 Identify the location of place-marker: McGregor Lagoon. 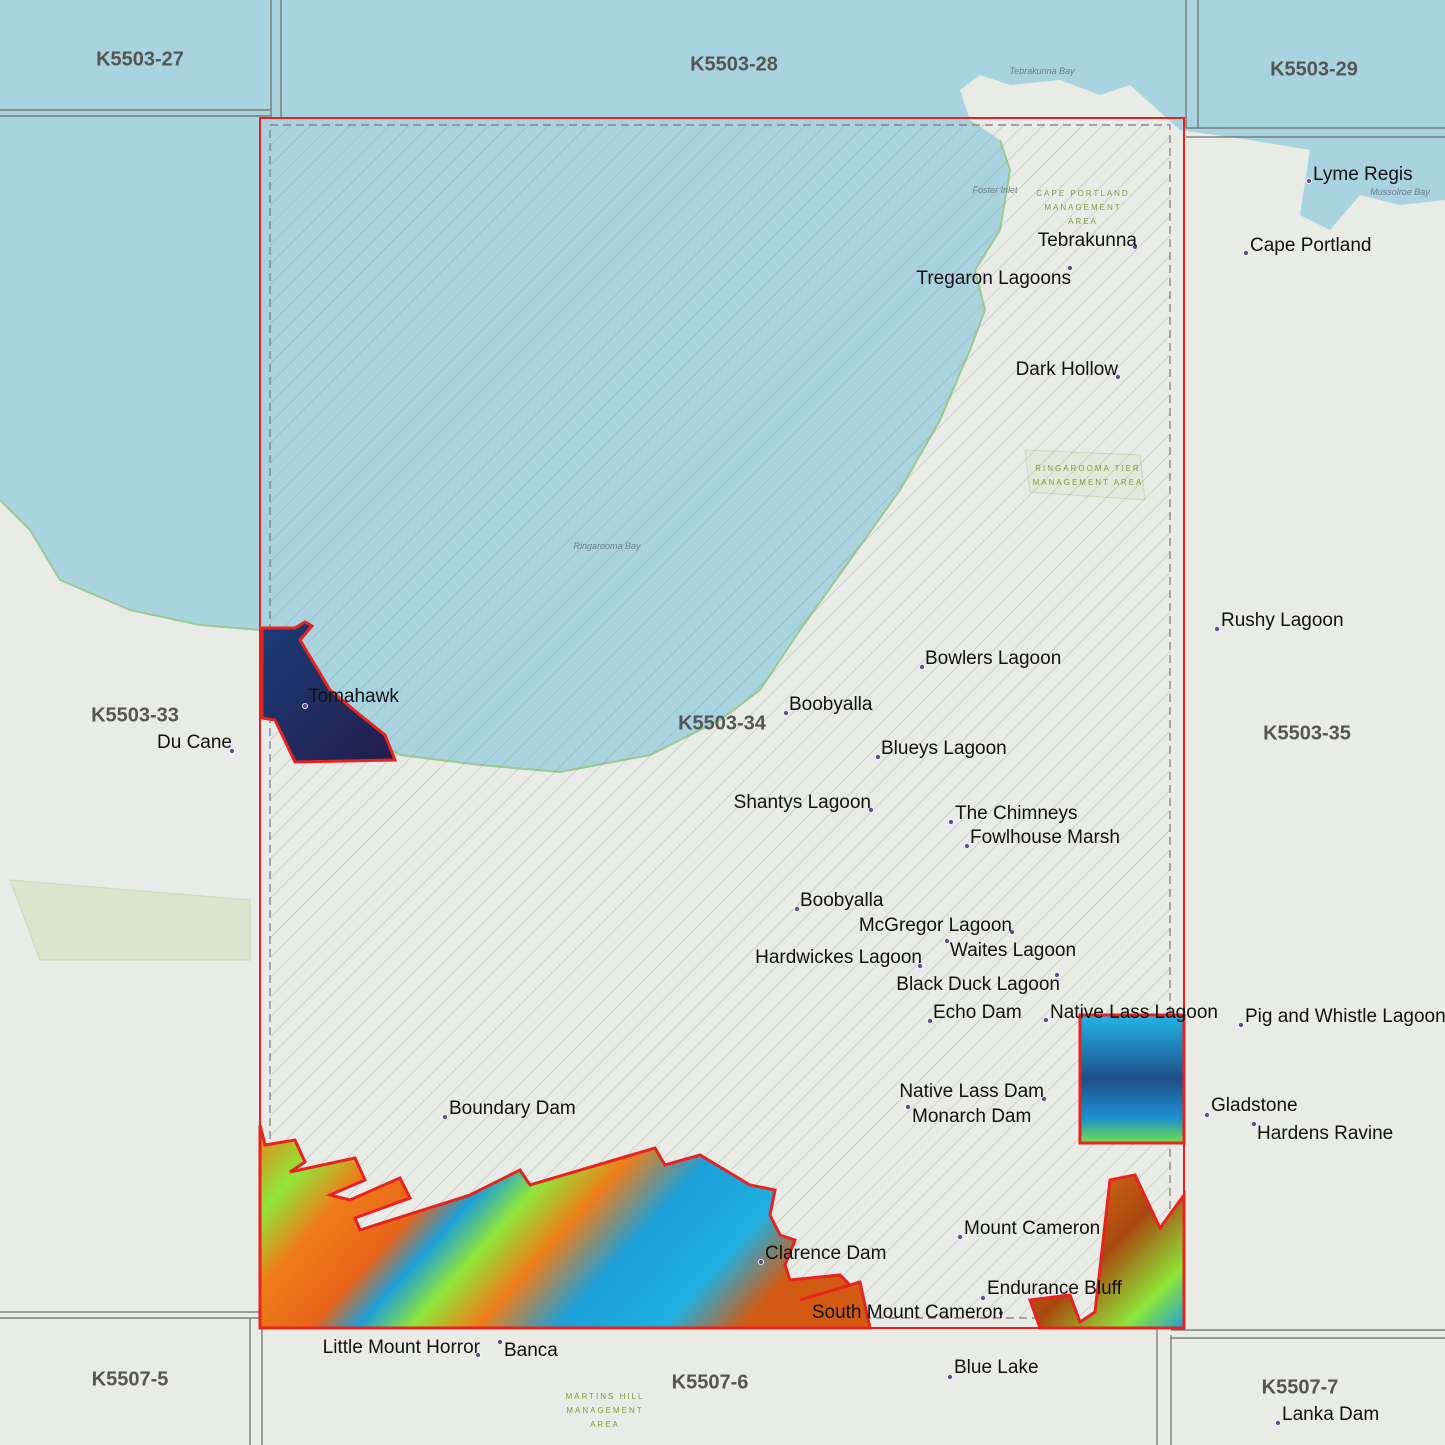
(937, 925).